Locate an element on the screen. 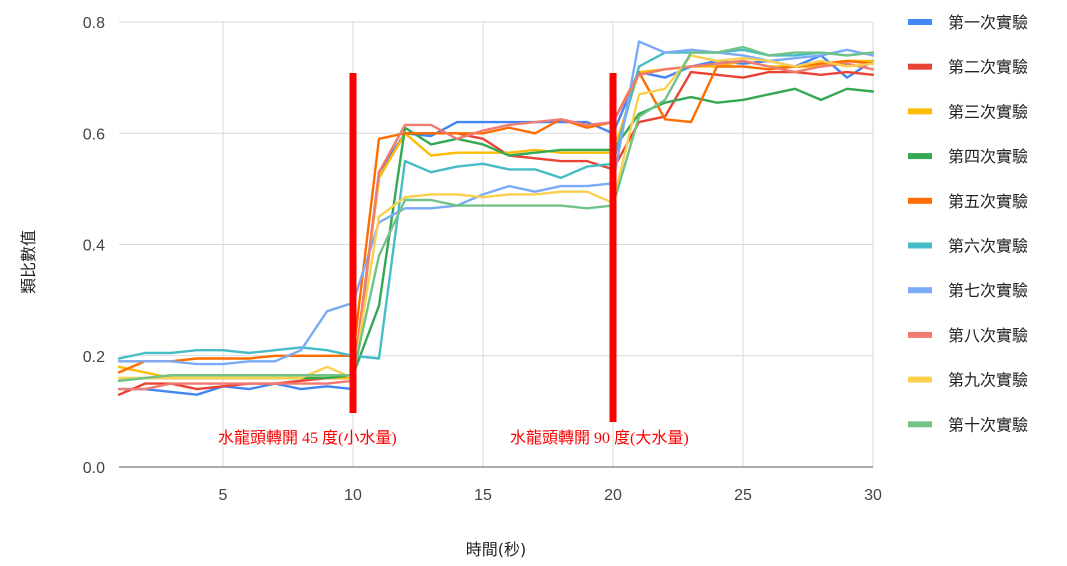 The width and height of the screenshot is (1067, 566). legend-item: 第七次實驗 is located at coordinates (968, 290).